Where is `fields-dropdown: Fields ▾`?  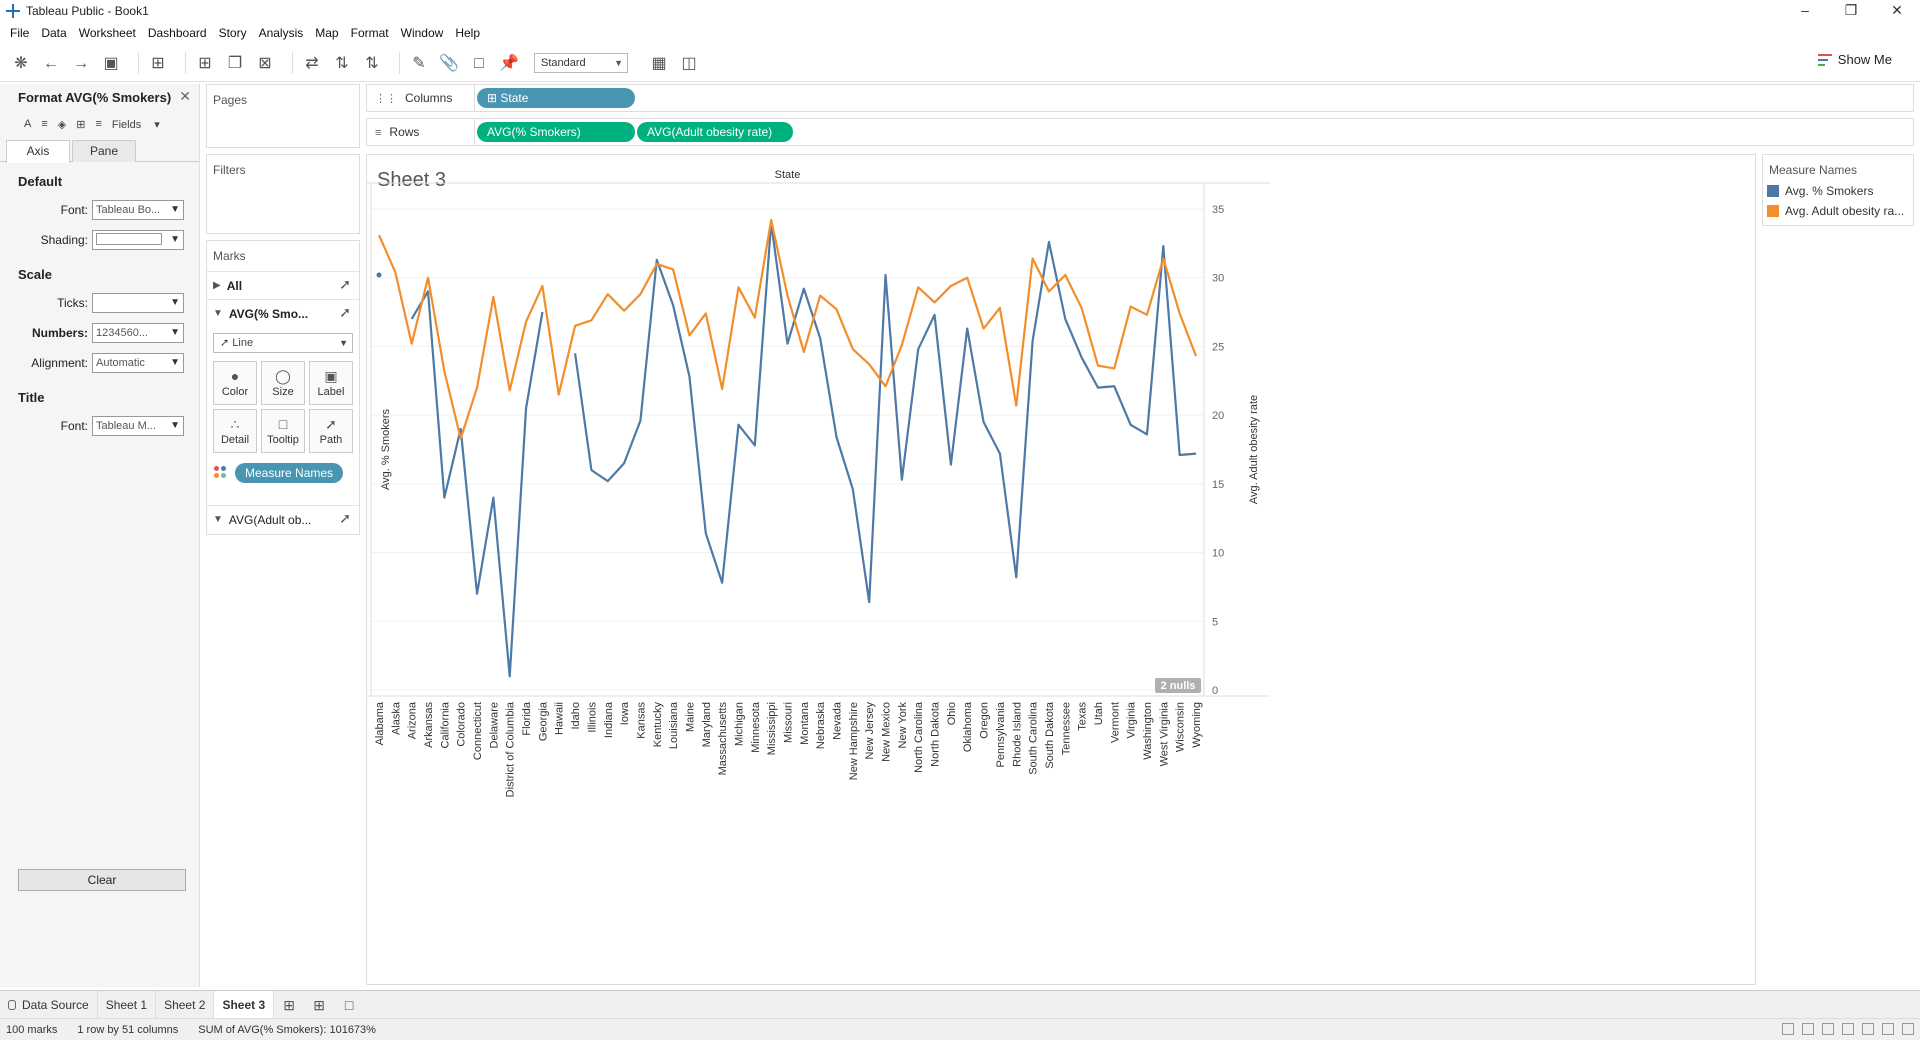
fields-dropdown: Fields ▾ is located at coordinates (135, 124).